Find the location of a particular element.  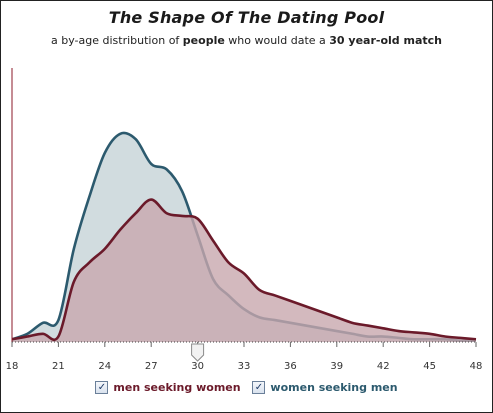

x-tick-label: 21 is located at coordinates (58, 366).